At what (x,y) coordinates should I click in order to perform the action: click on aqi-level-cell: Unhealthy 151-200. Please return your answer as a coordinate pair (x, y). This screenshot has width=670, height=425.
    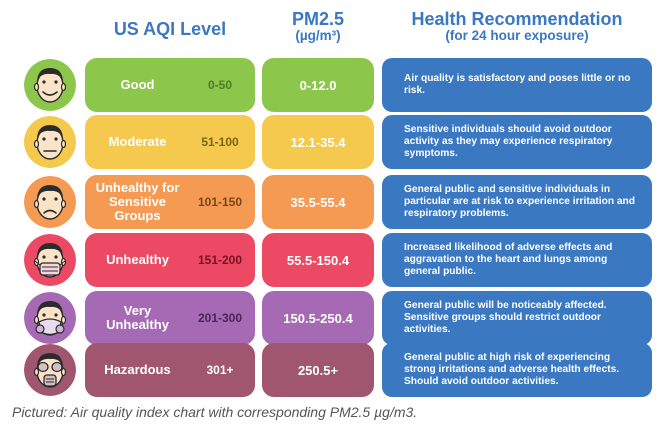
    Looking at the image, I should click on (170, 260).